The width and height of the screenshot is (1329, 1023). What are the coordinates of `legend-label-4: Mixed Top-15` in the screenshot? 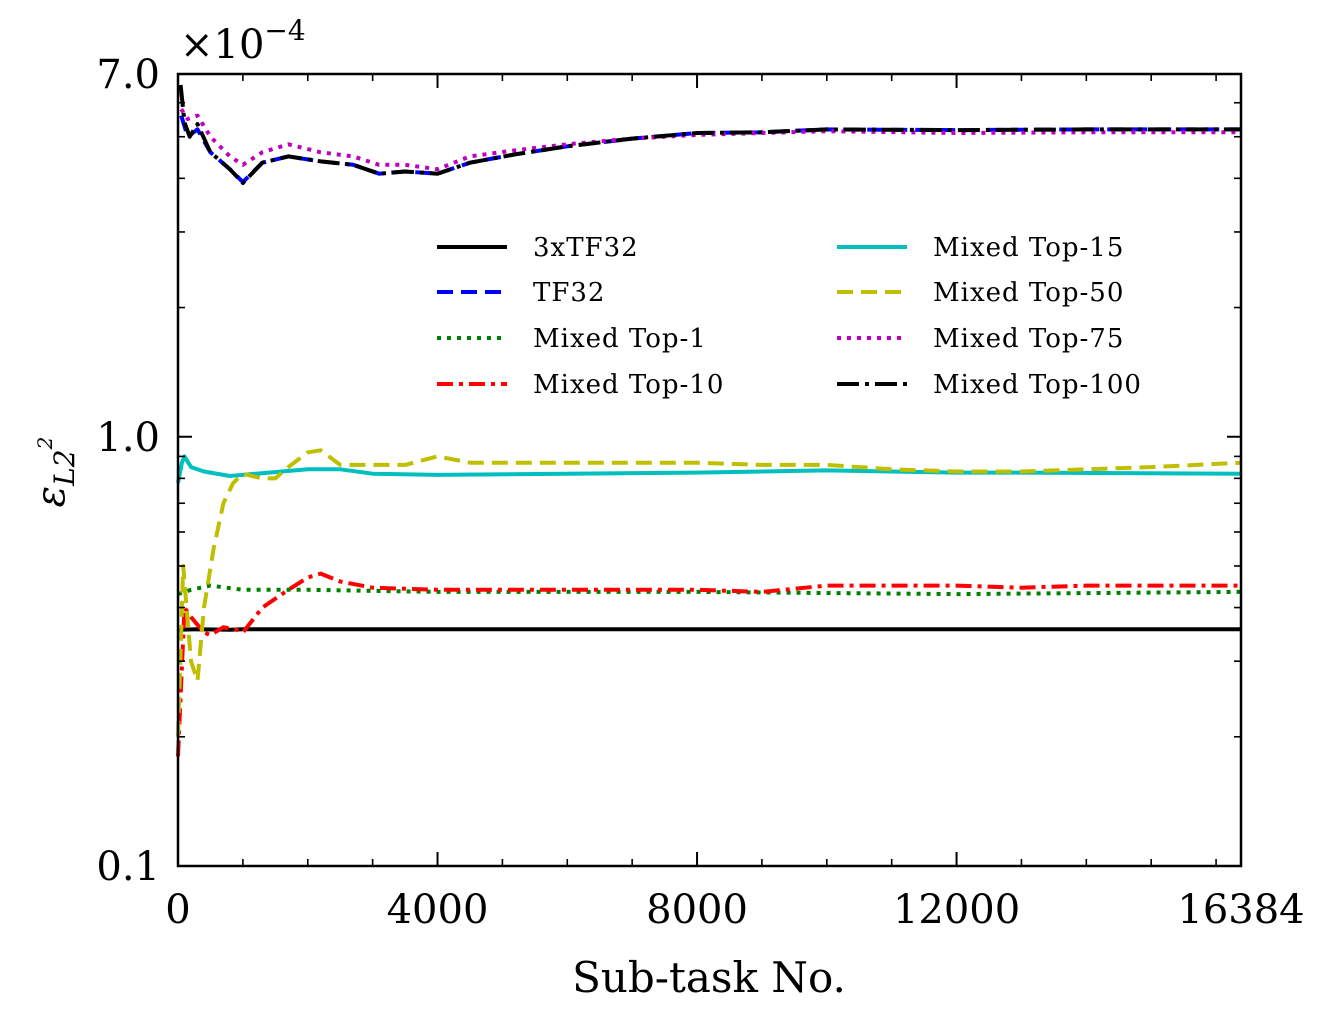 It's located at (1028, 248).